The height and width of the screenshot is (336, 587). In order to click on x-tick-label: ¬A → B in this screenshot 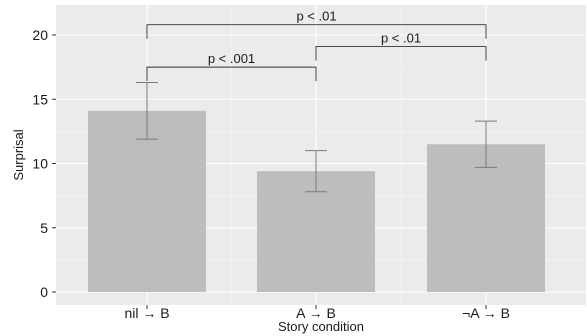, I will do `click(486, 313)`.